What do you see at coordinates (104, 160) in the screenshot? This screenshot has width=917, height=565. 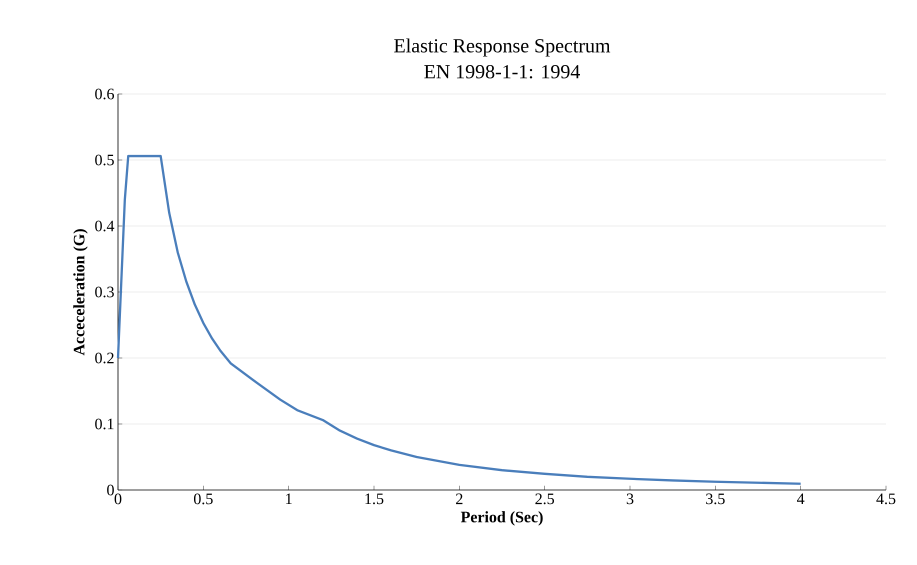 I see `y-tick-label: 0.5` at bounding box center [104, 160].